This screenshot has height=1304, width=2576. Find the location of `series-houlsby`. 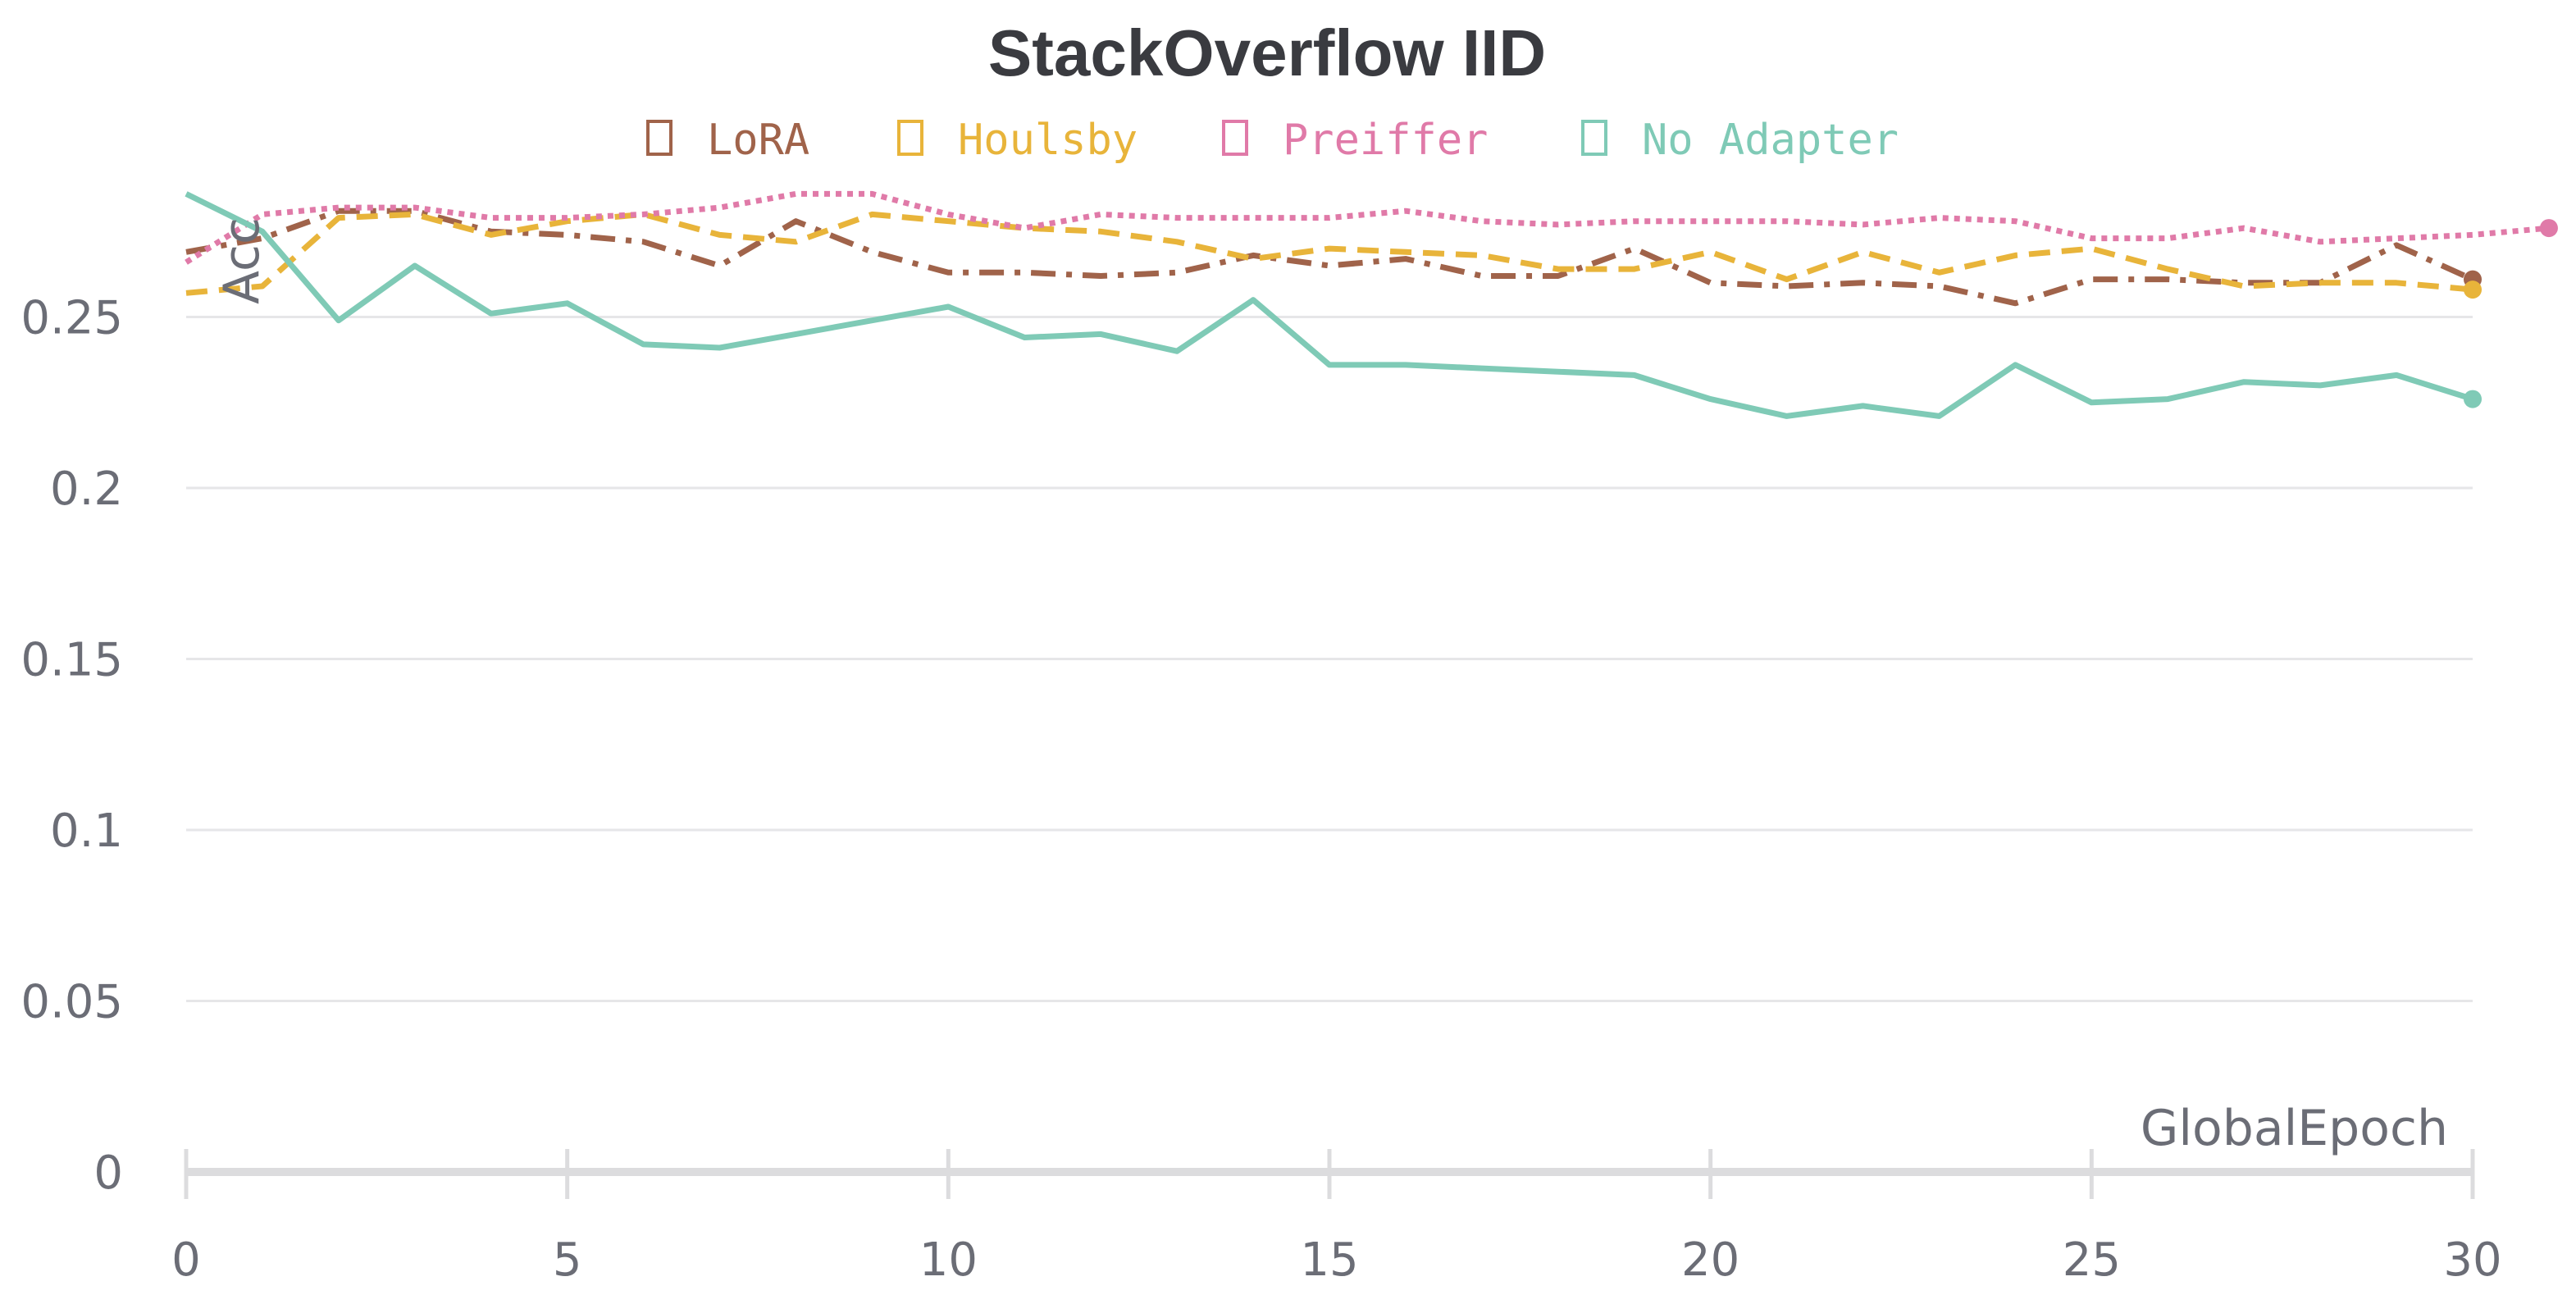

series-houlsby is located at coordinates (1333, 255).